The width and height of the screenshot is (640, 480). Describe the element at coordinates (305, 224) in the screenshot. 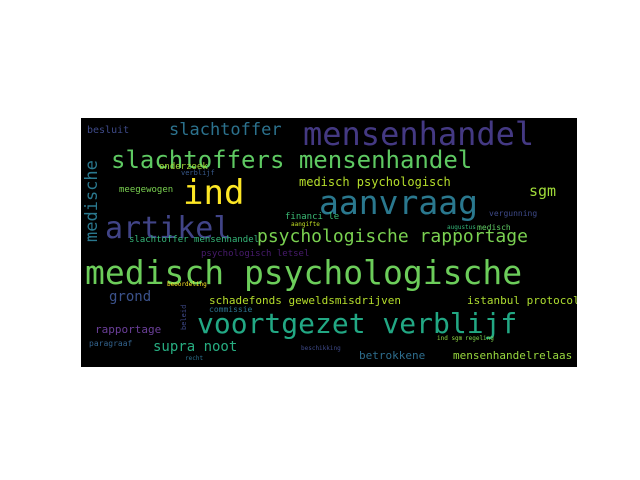

I see `cloud-word: aangifte` at that location.